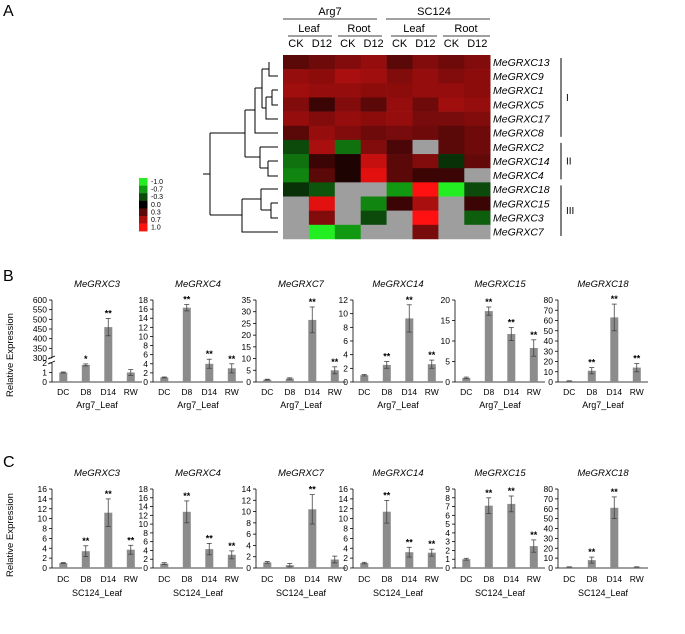 The height and width of the screenshot is (634, 685). What do you see at coordinates (301, 405) in the screenshot?
I see `x-axis-title: Arg7_Leaf` at bounding box center [301, 405].